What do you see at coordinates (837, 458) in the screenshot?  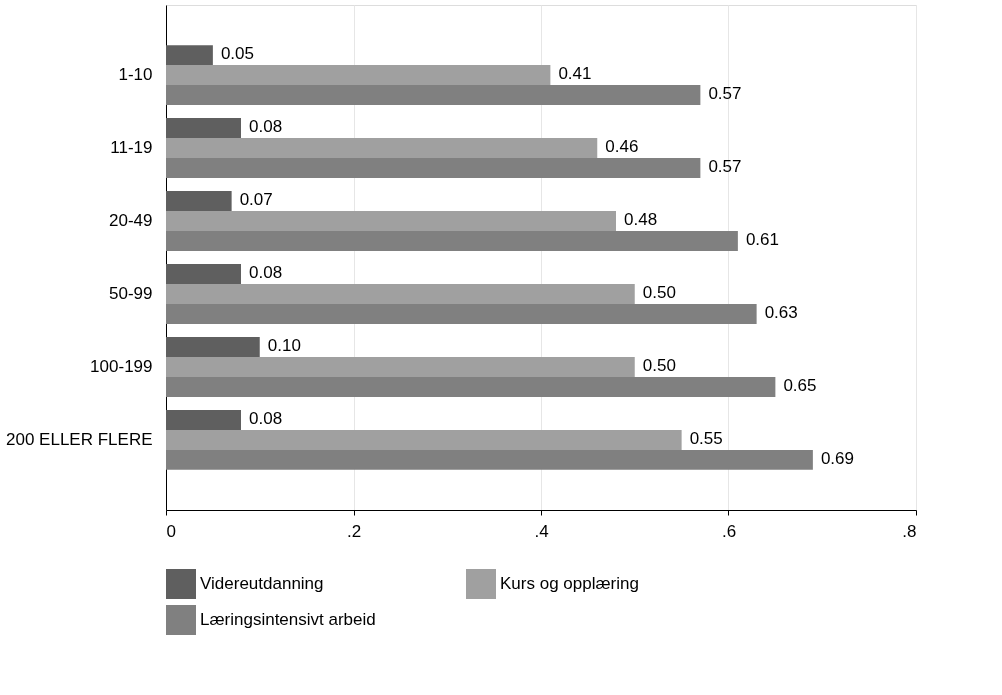 I see `data-label: 0.69` at bounding box center [837, 458].